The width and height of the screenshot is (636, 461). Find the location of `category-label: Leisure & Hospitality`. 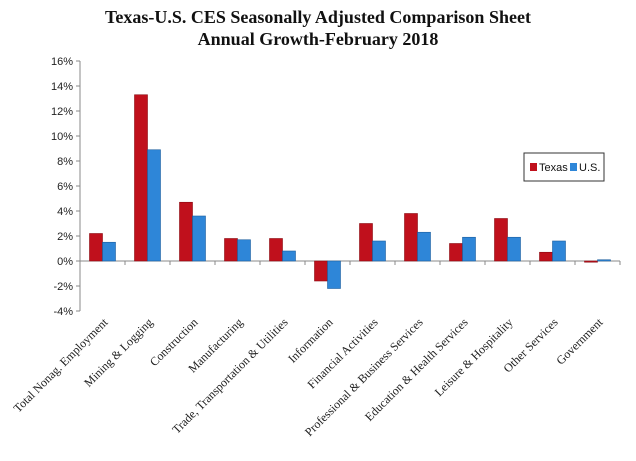

category-label: Leisure & Hospitality is located at coordinates (474, 357).